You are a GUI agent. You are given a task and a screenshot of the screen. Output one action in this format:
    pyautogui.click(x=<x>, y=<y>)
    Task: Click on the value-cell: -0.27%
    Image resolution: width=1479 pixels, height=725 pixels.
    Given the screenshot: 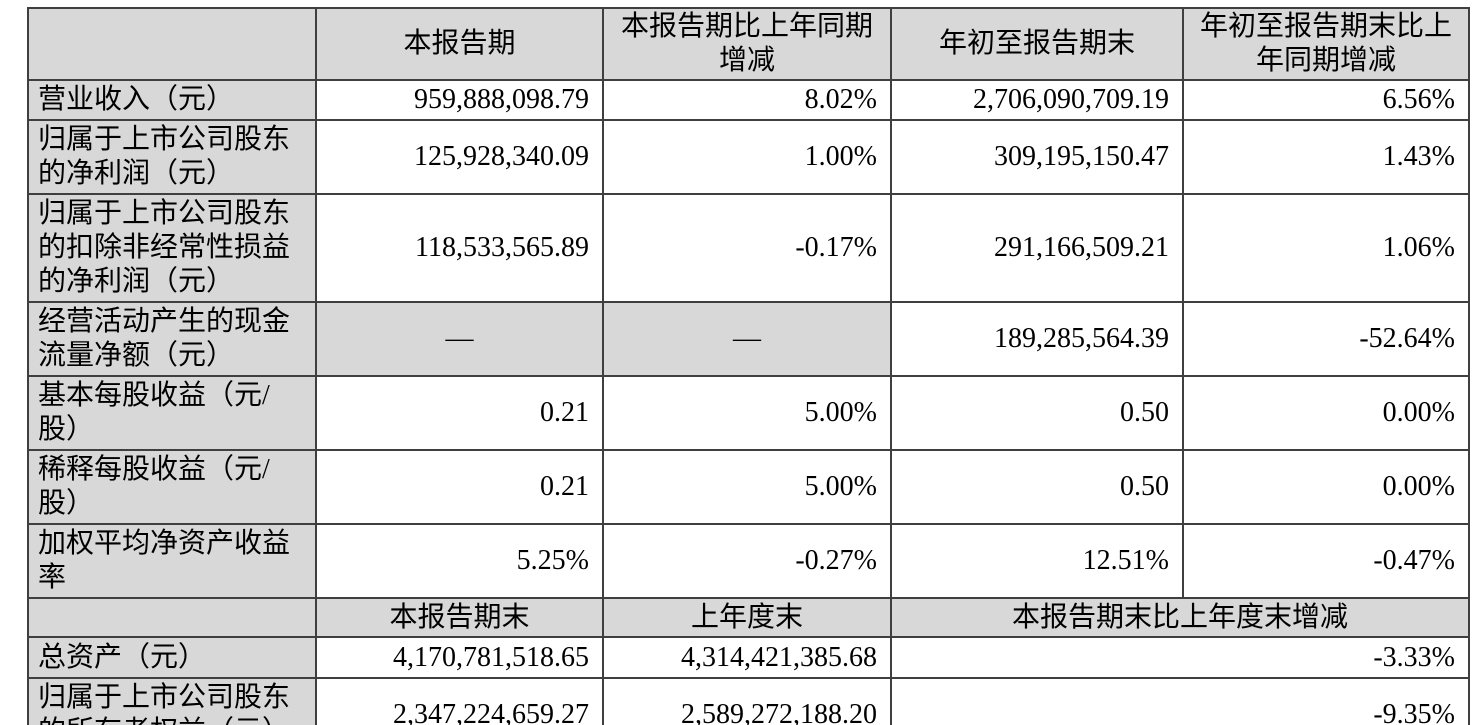 What is the action you would take?
    pyautogui.click(x=747, y=561)
    